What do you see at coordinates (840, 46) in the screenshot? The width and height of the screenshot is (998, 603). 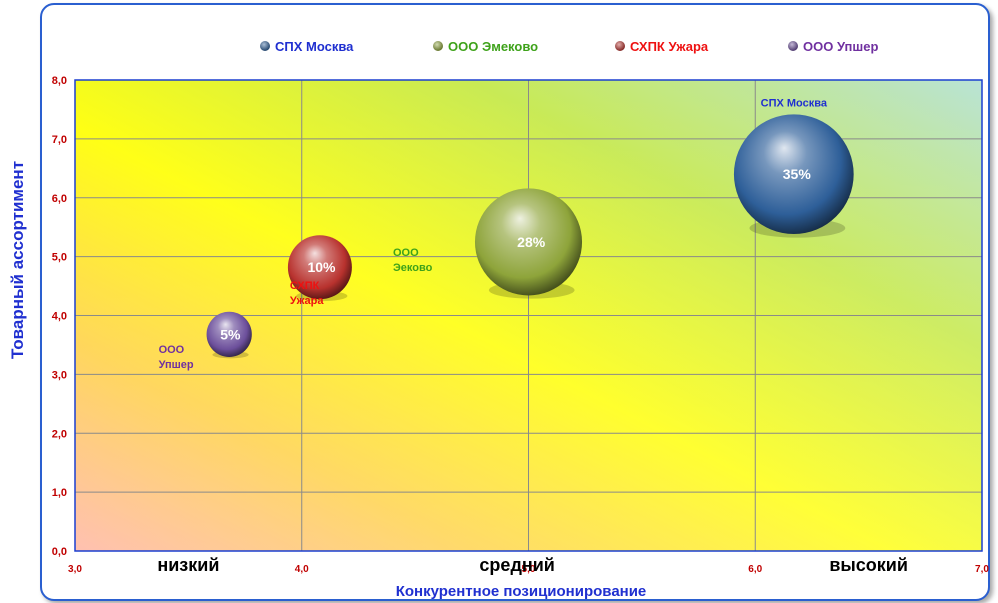 I see `legend-label: ООО Упшер` at bounding box center [840, 46].